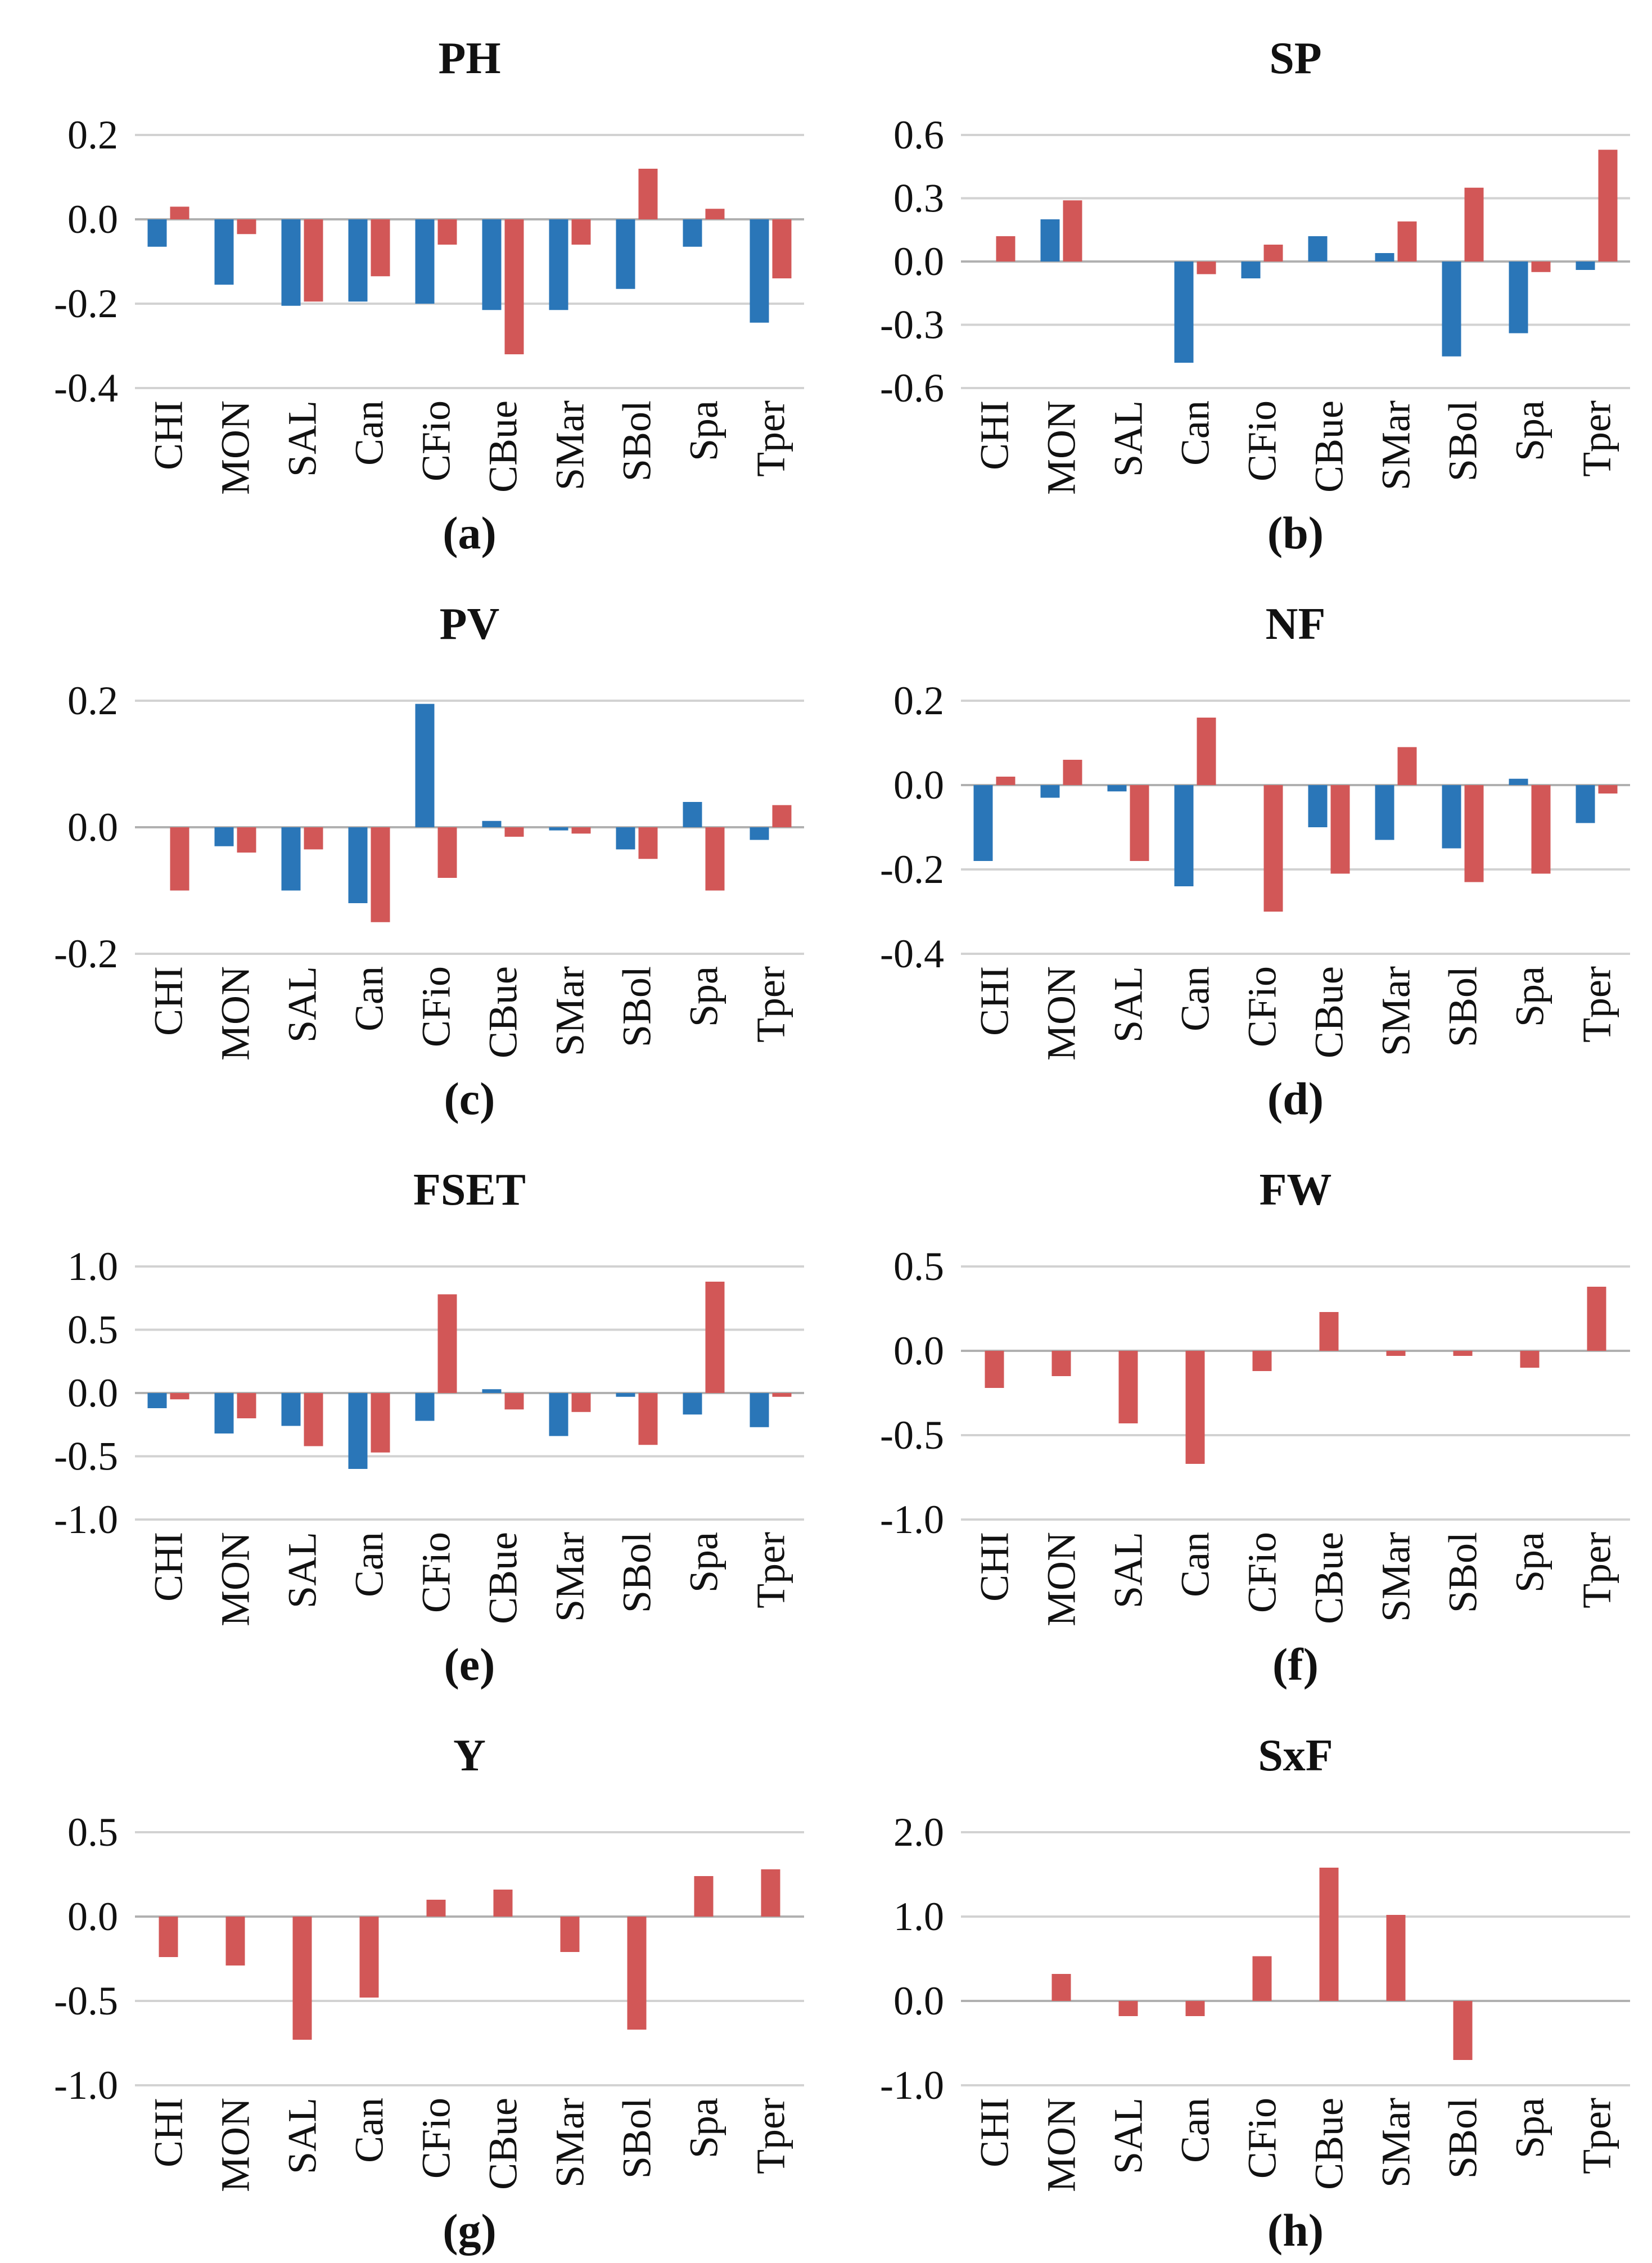  Describe the element at coordinates (302, 1005) in the screenshot. I see `x-category-label: SAL` at that location.